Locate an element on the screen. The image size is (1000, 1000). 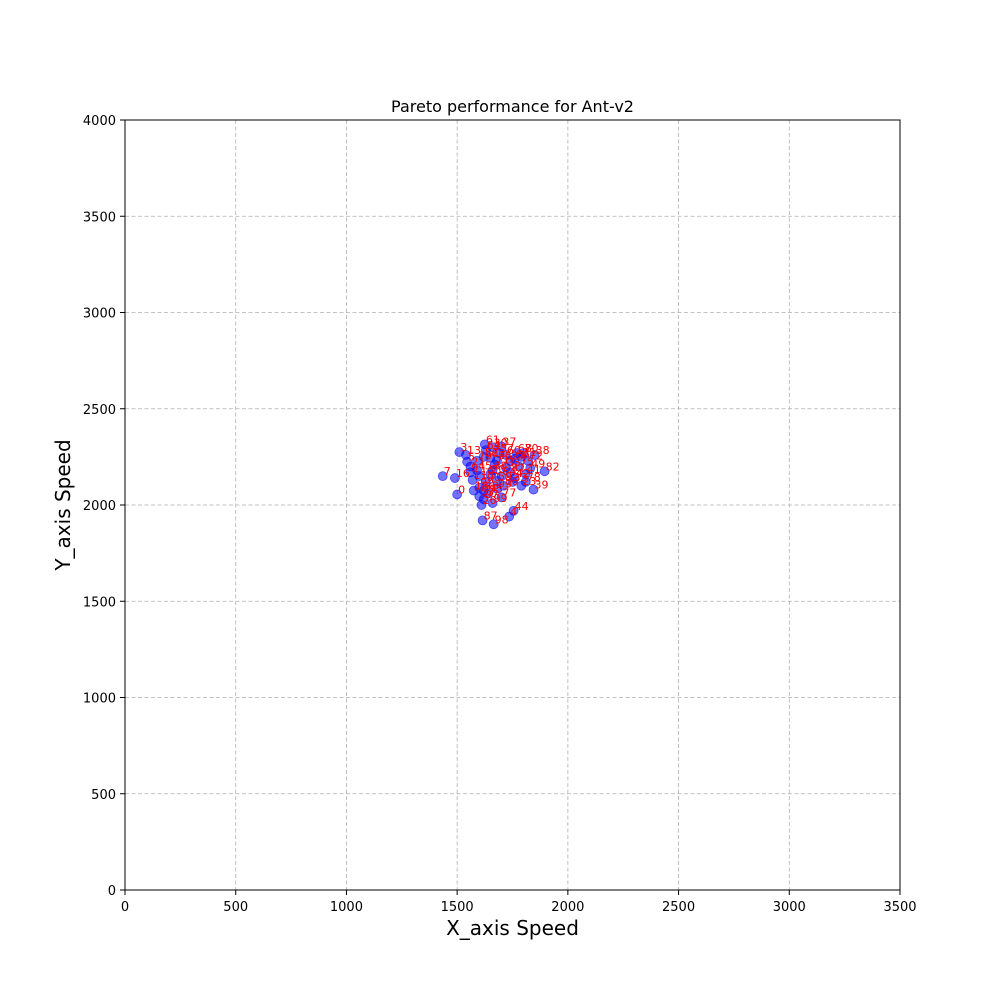
data-point-label: 88 is located at coordinates (501, 465).